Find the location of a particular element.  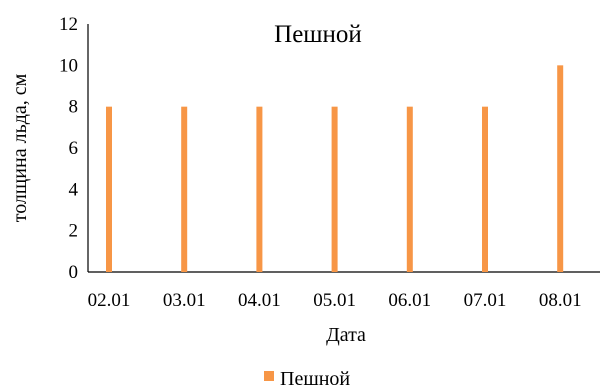

bar-04.01 is located at coordinates (259, 189).